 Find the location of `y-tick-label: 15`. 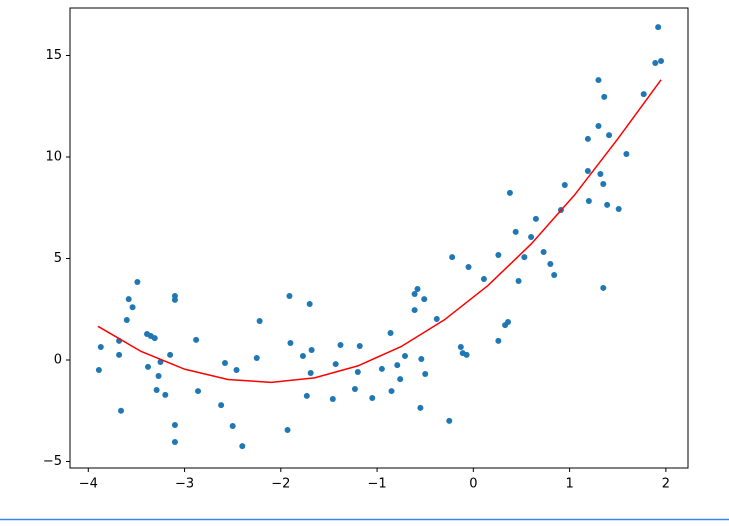

y-tick-label: 15 is located at coordinates (53, 55).